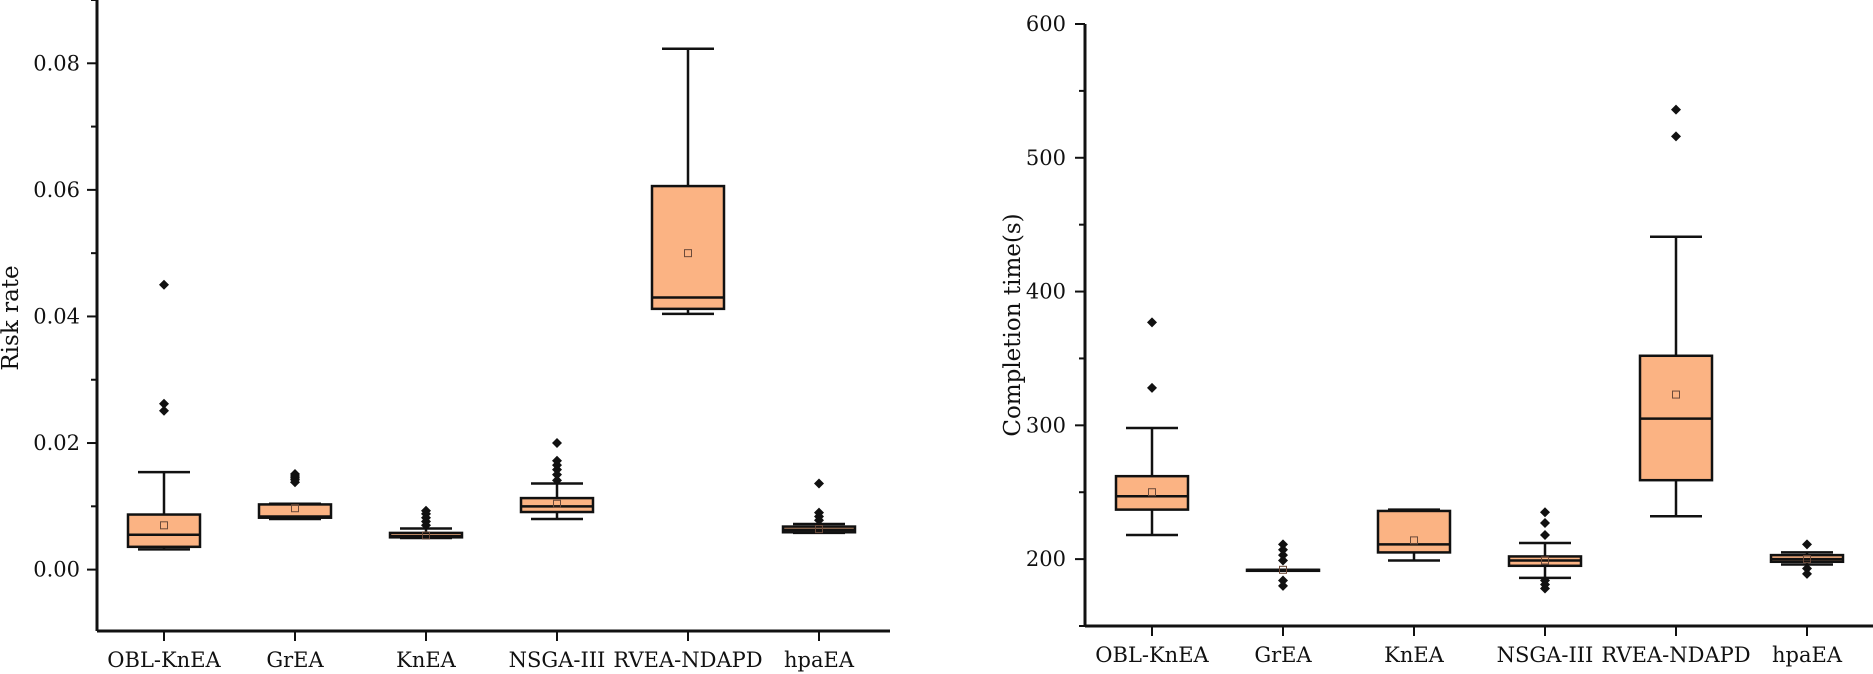 Image resolution: width=1873 pixels, height=674 pixels. What do you see at coordinates (56, 443) in the screenshot?
I see `y-tick-label: 0.02` at bounding box center [56, 443].